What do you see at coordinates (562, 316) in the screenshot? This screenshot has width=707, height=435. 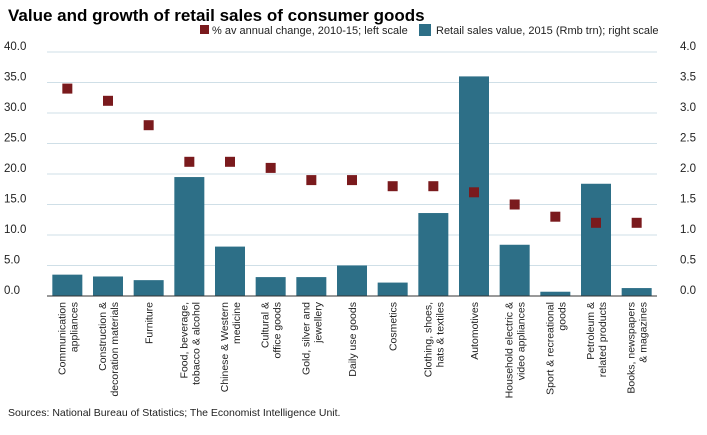 I see `category-label: goods` at bounding box center [562, 316].